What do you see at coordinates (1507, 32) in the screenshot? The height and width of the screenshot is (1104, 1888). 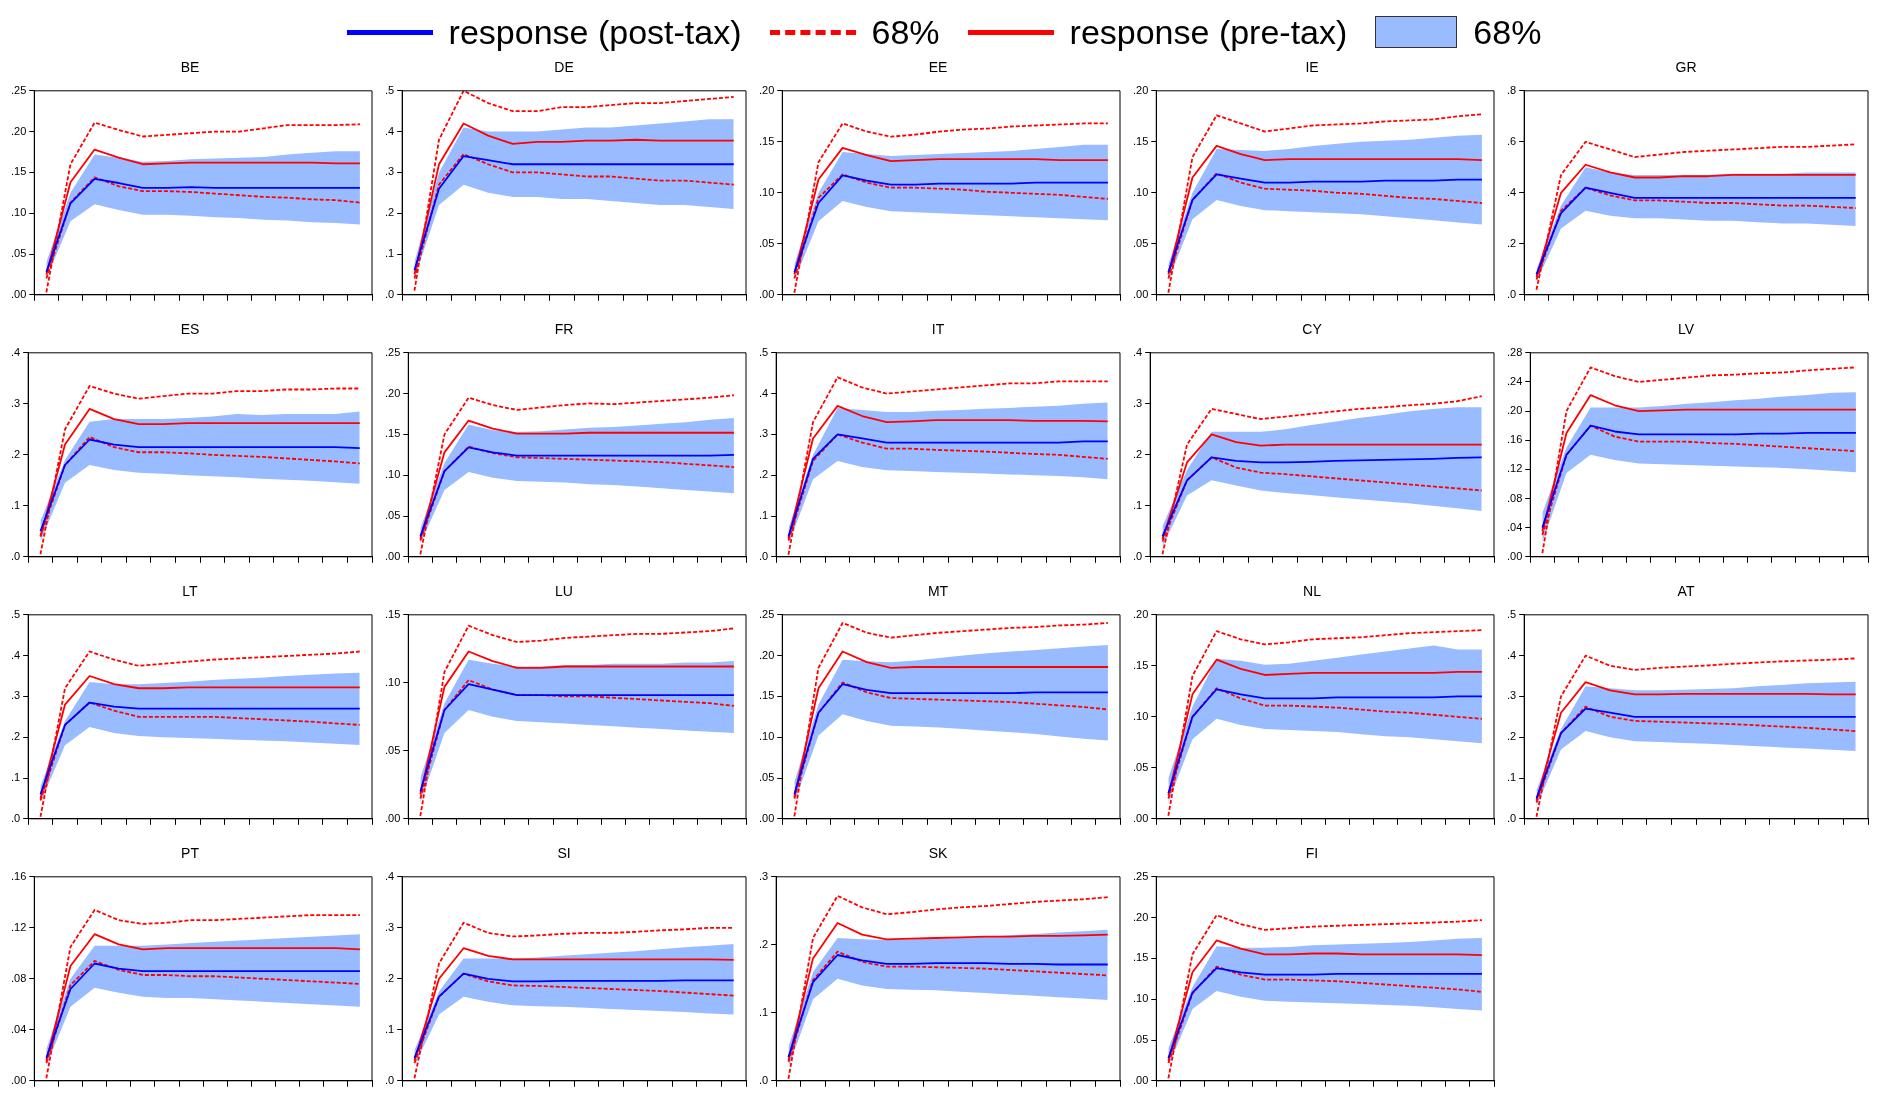 I see `legend-label: 68%` at bounding box center [1507, 32].